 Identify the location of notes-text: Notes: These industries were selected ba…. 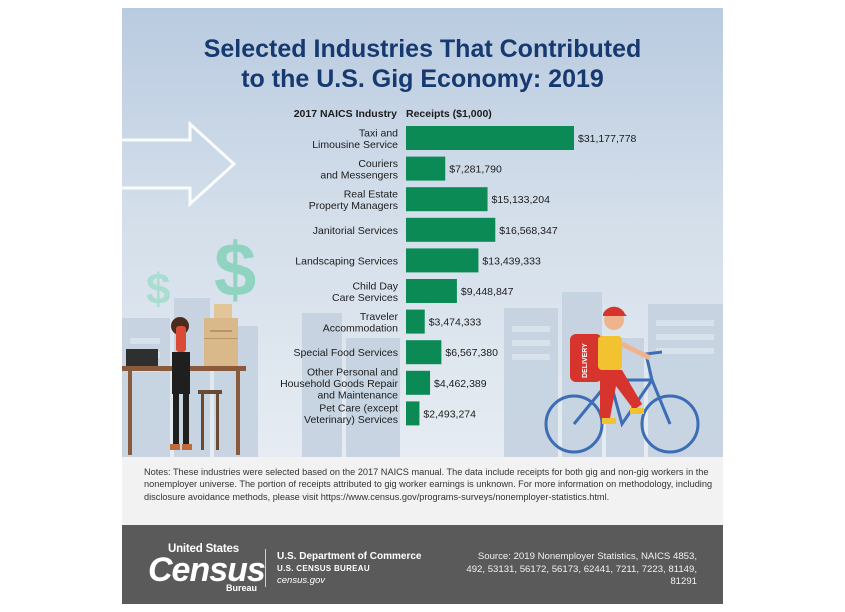
(428, 484).